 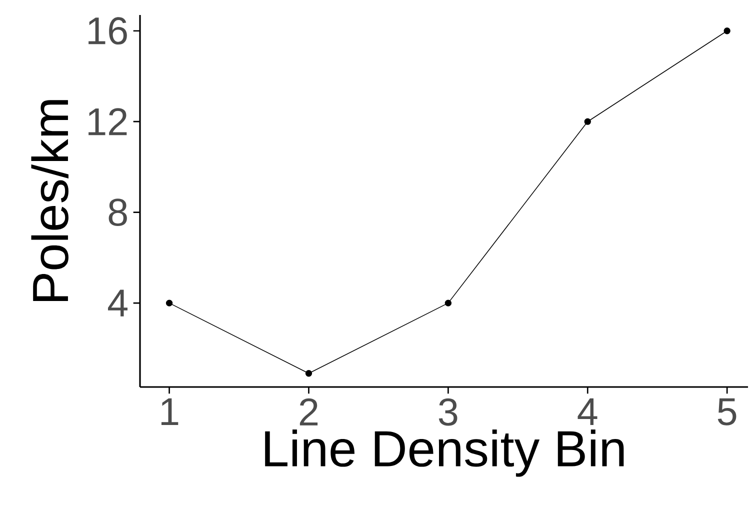 What do you see at coordinates (107, 31) in the screenshot?
I see `y-tick-label: 16` at bounding box center [107, 31].